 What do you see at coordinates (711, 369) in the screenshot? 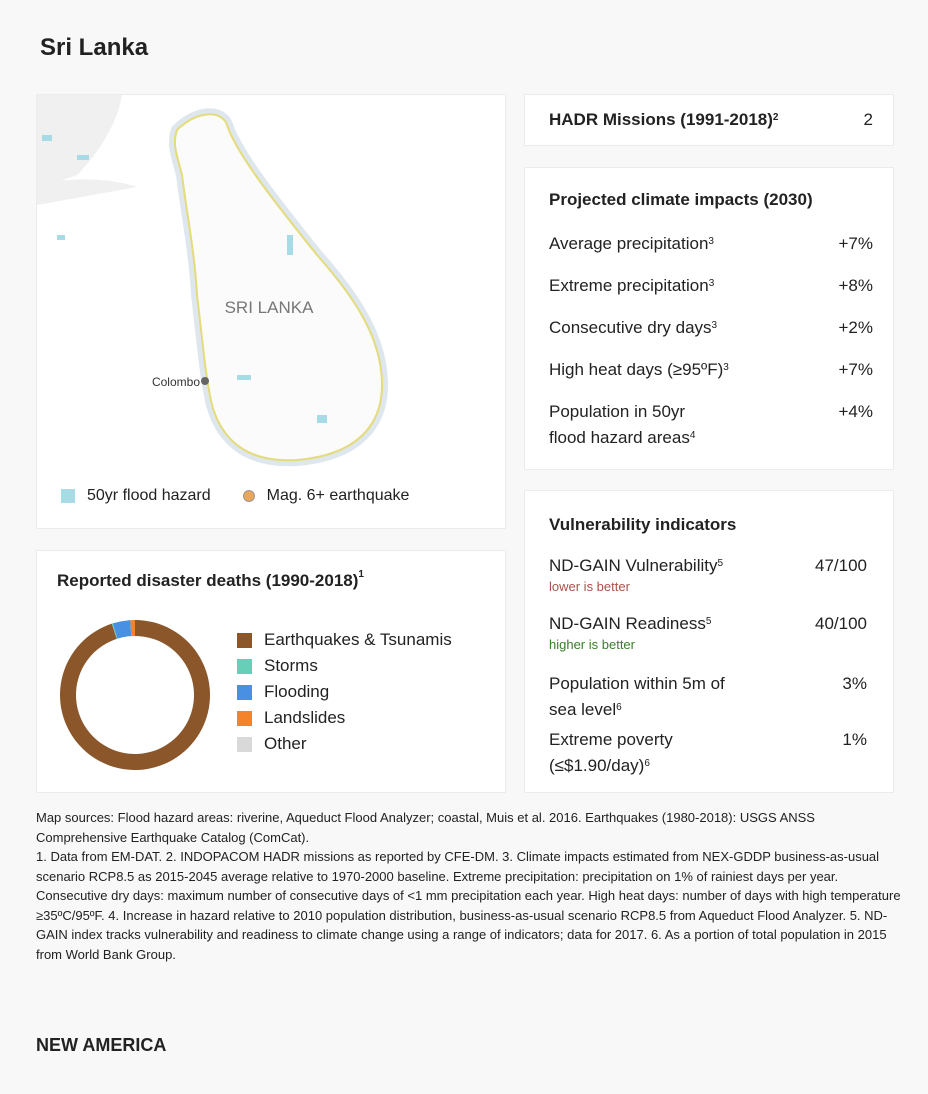
I see `climate-row: High heat days (≥95ºF)3 +7%` at bounding box center [711, 369].